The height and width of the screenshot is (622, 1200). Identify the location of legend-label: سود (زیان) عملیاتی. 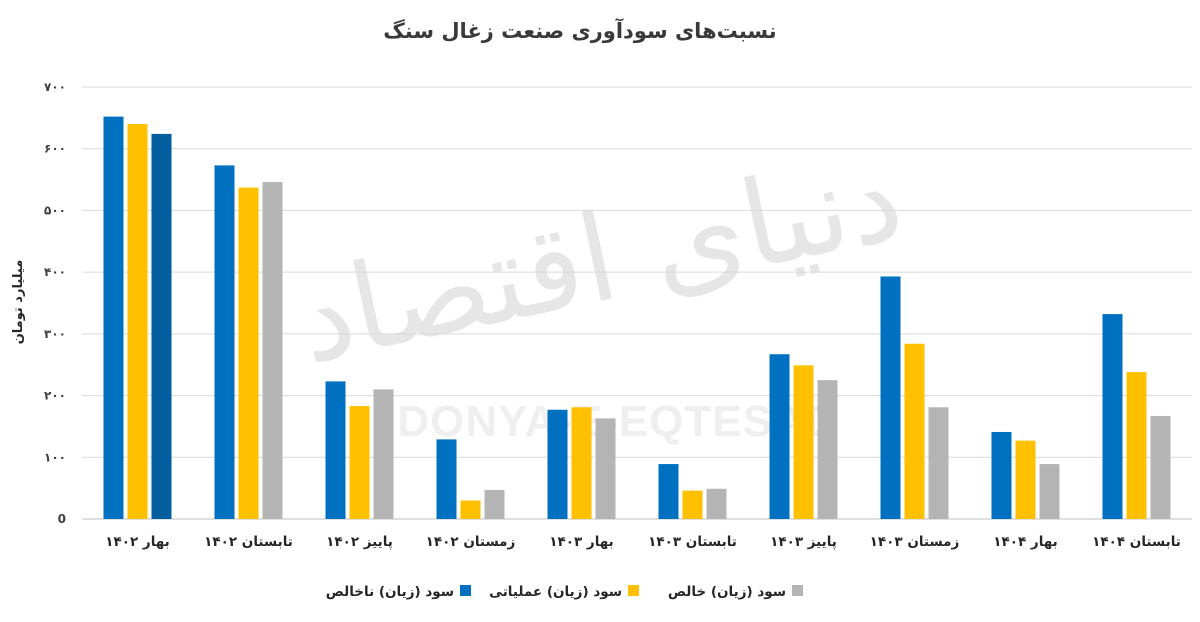
(555, 592).